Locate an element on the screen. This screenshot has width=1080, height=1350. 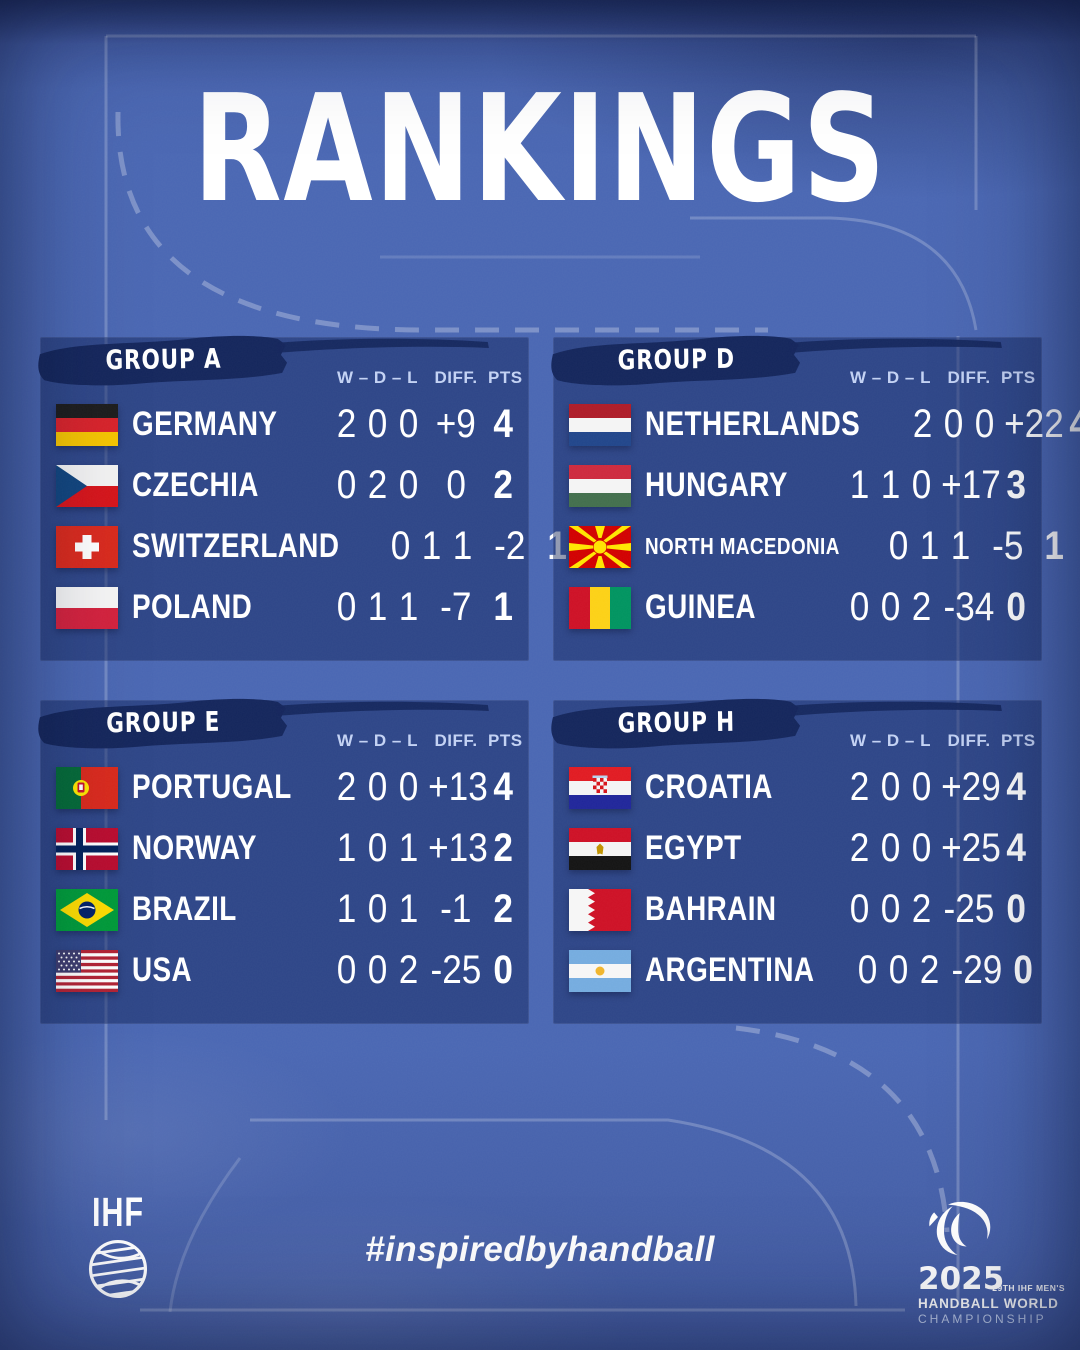
stat-l: 1 is located at coordinates (408, 607).